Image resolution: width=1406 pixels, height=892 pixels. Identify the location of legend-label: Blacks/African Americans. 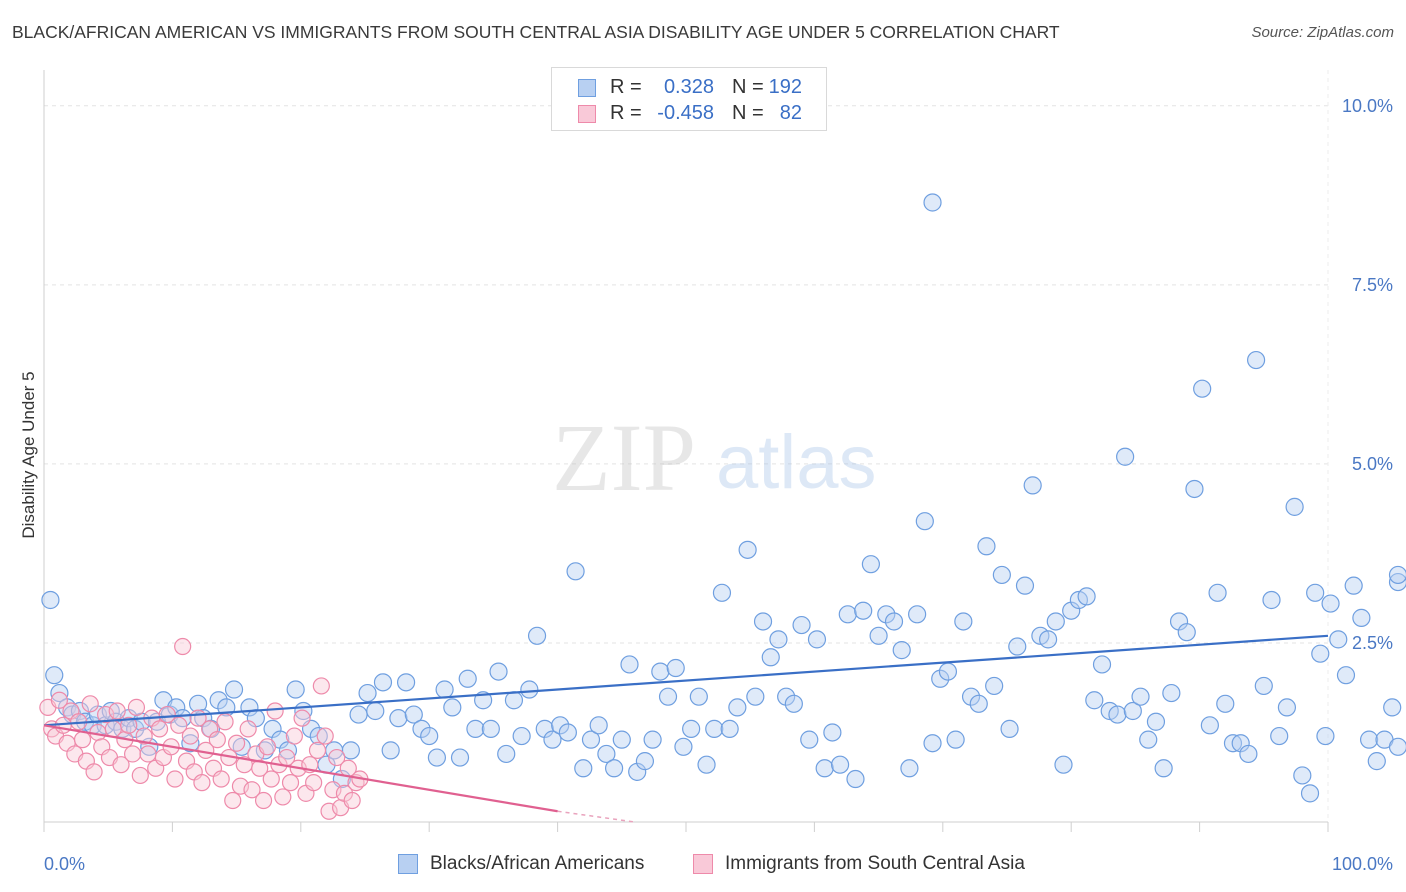
(537, 863).